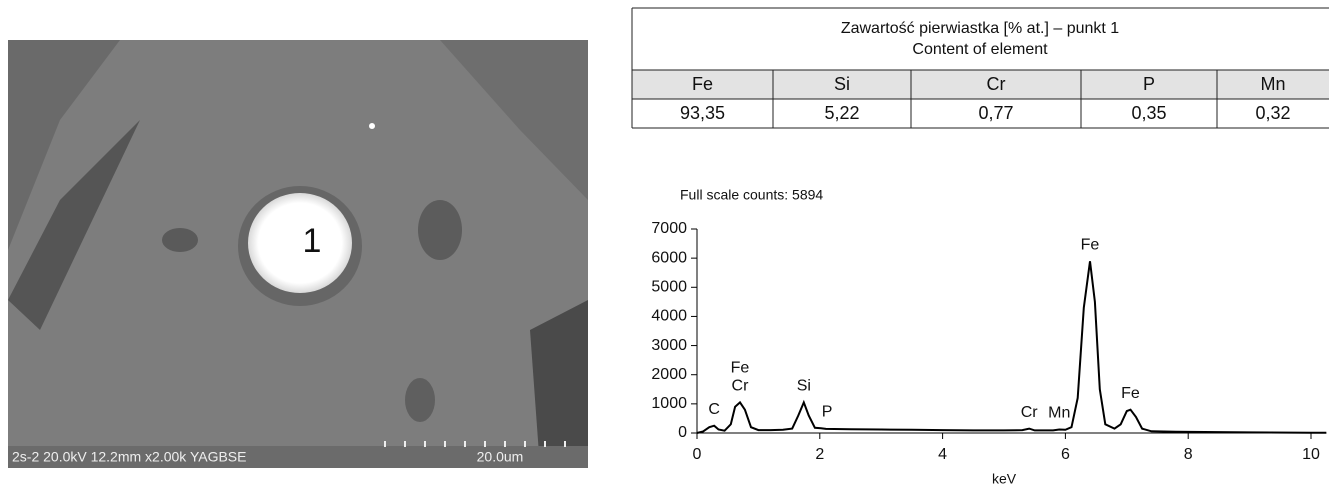  I want to click on peak-label: Si, so click(804, 386).